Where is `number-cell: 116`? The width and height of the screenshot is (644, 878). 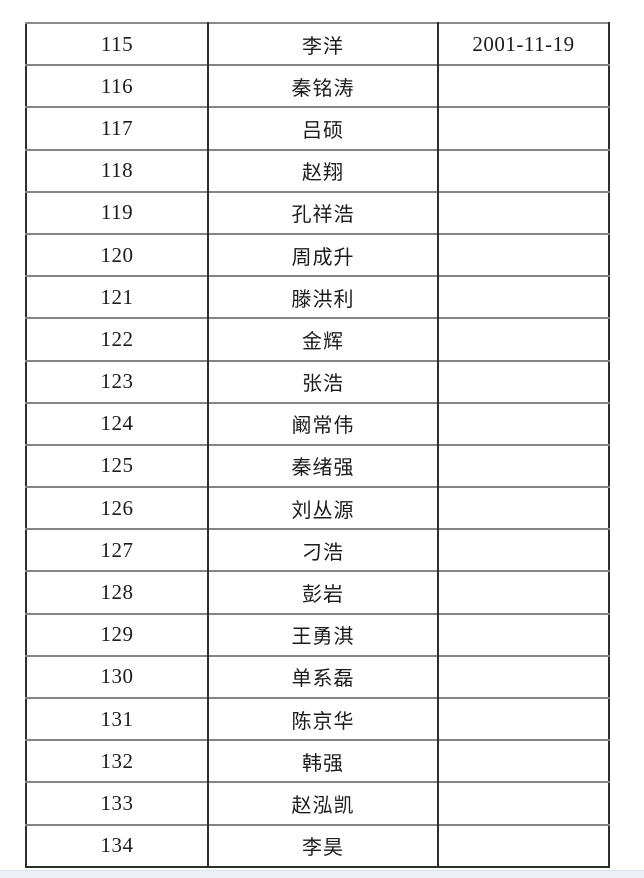 number-cell: 116 is located at coordinates (117, 86).